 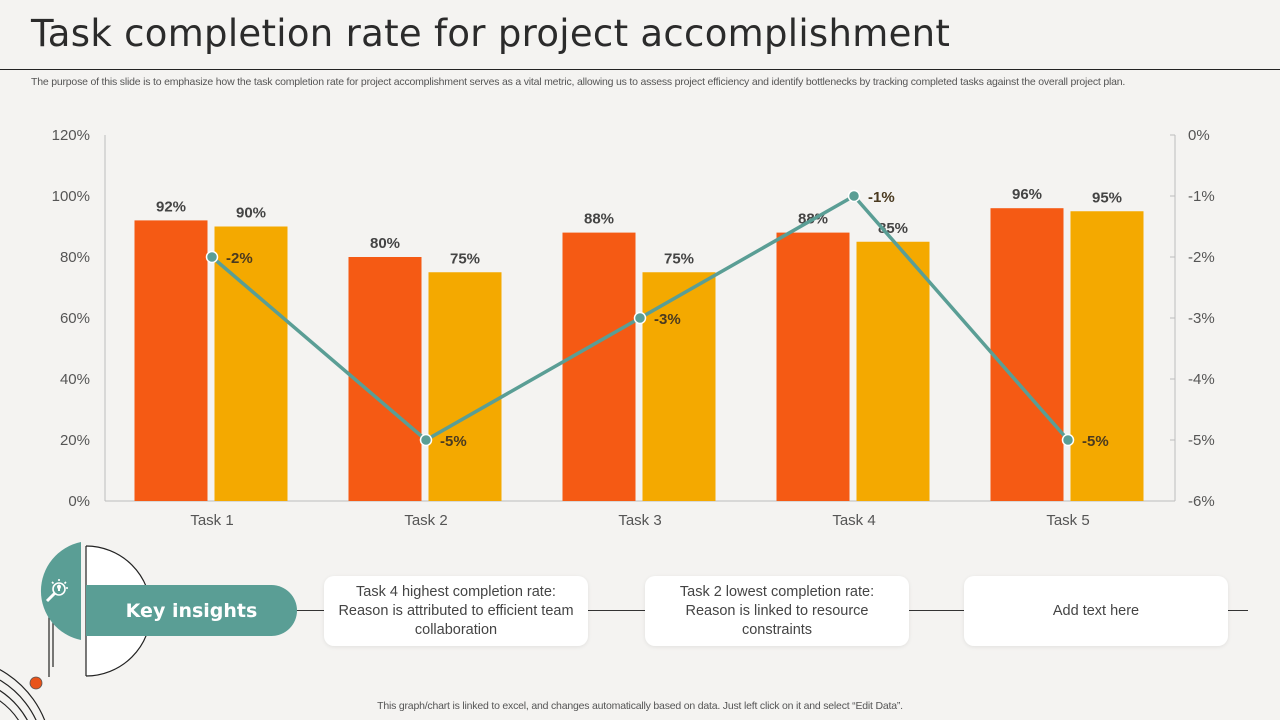 What do you see at coordinates (881, 197) in the screenshot?
I see `line-data-label: -1%` at bounding box center [881, 197].